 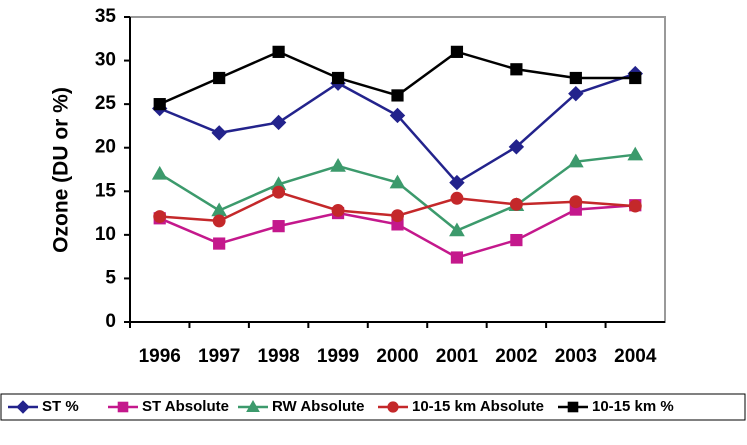 What do you see at coordinates (457, 356) in the screenshot?
I see `x-tick-label: 2001` at bounding box center [457, 356].